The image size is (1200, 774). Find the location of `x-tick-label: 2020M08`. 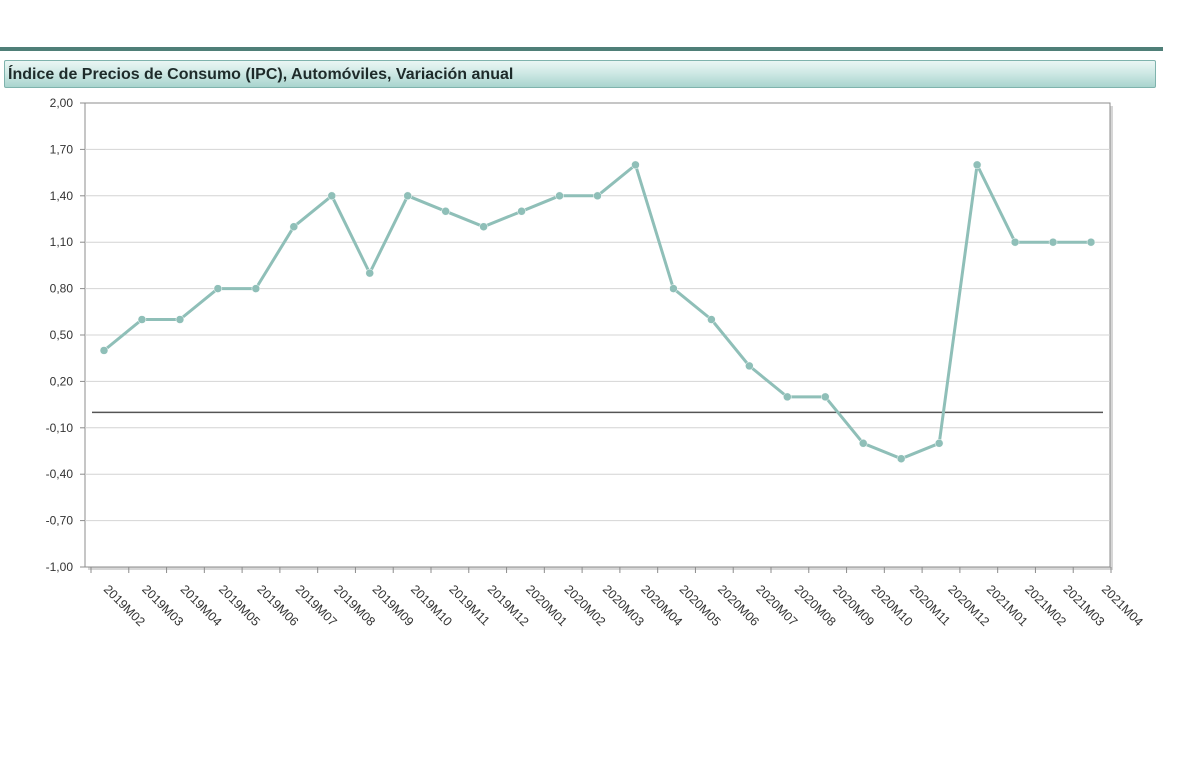

x-tick-label: 2020M08 is located at coordinates (815, 605).